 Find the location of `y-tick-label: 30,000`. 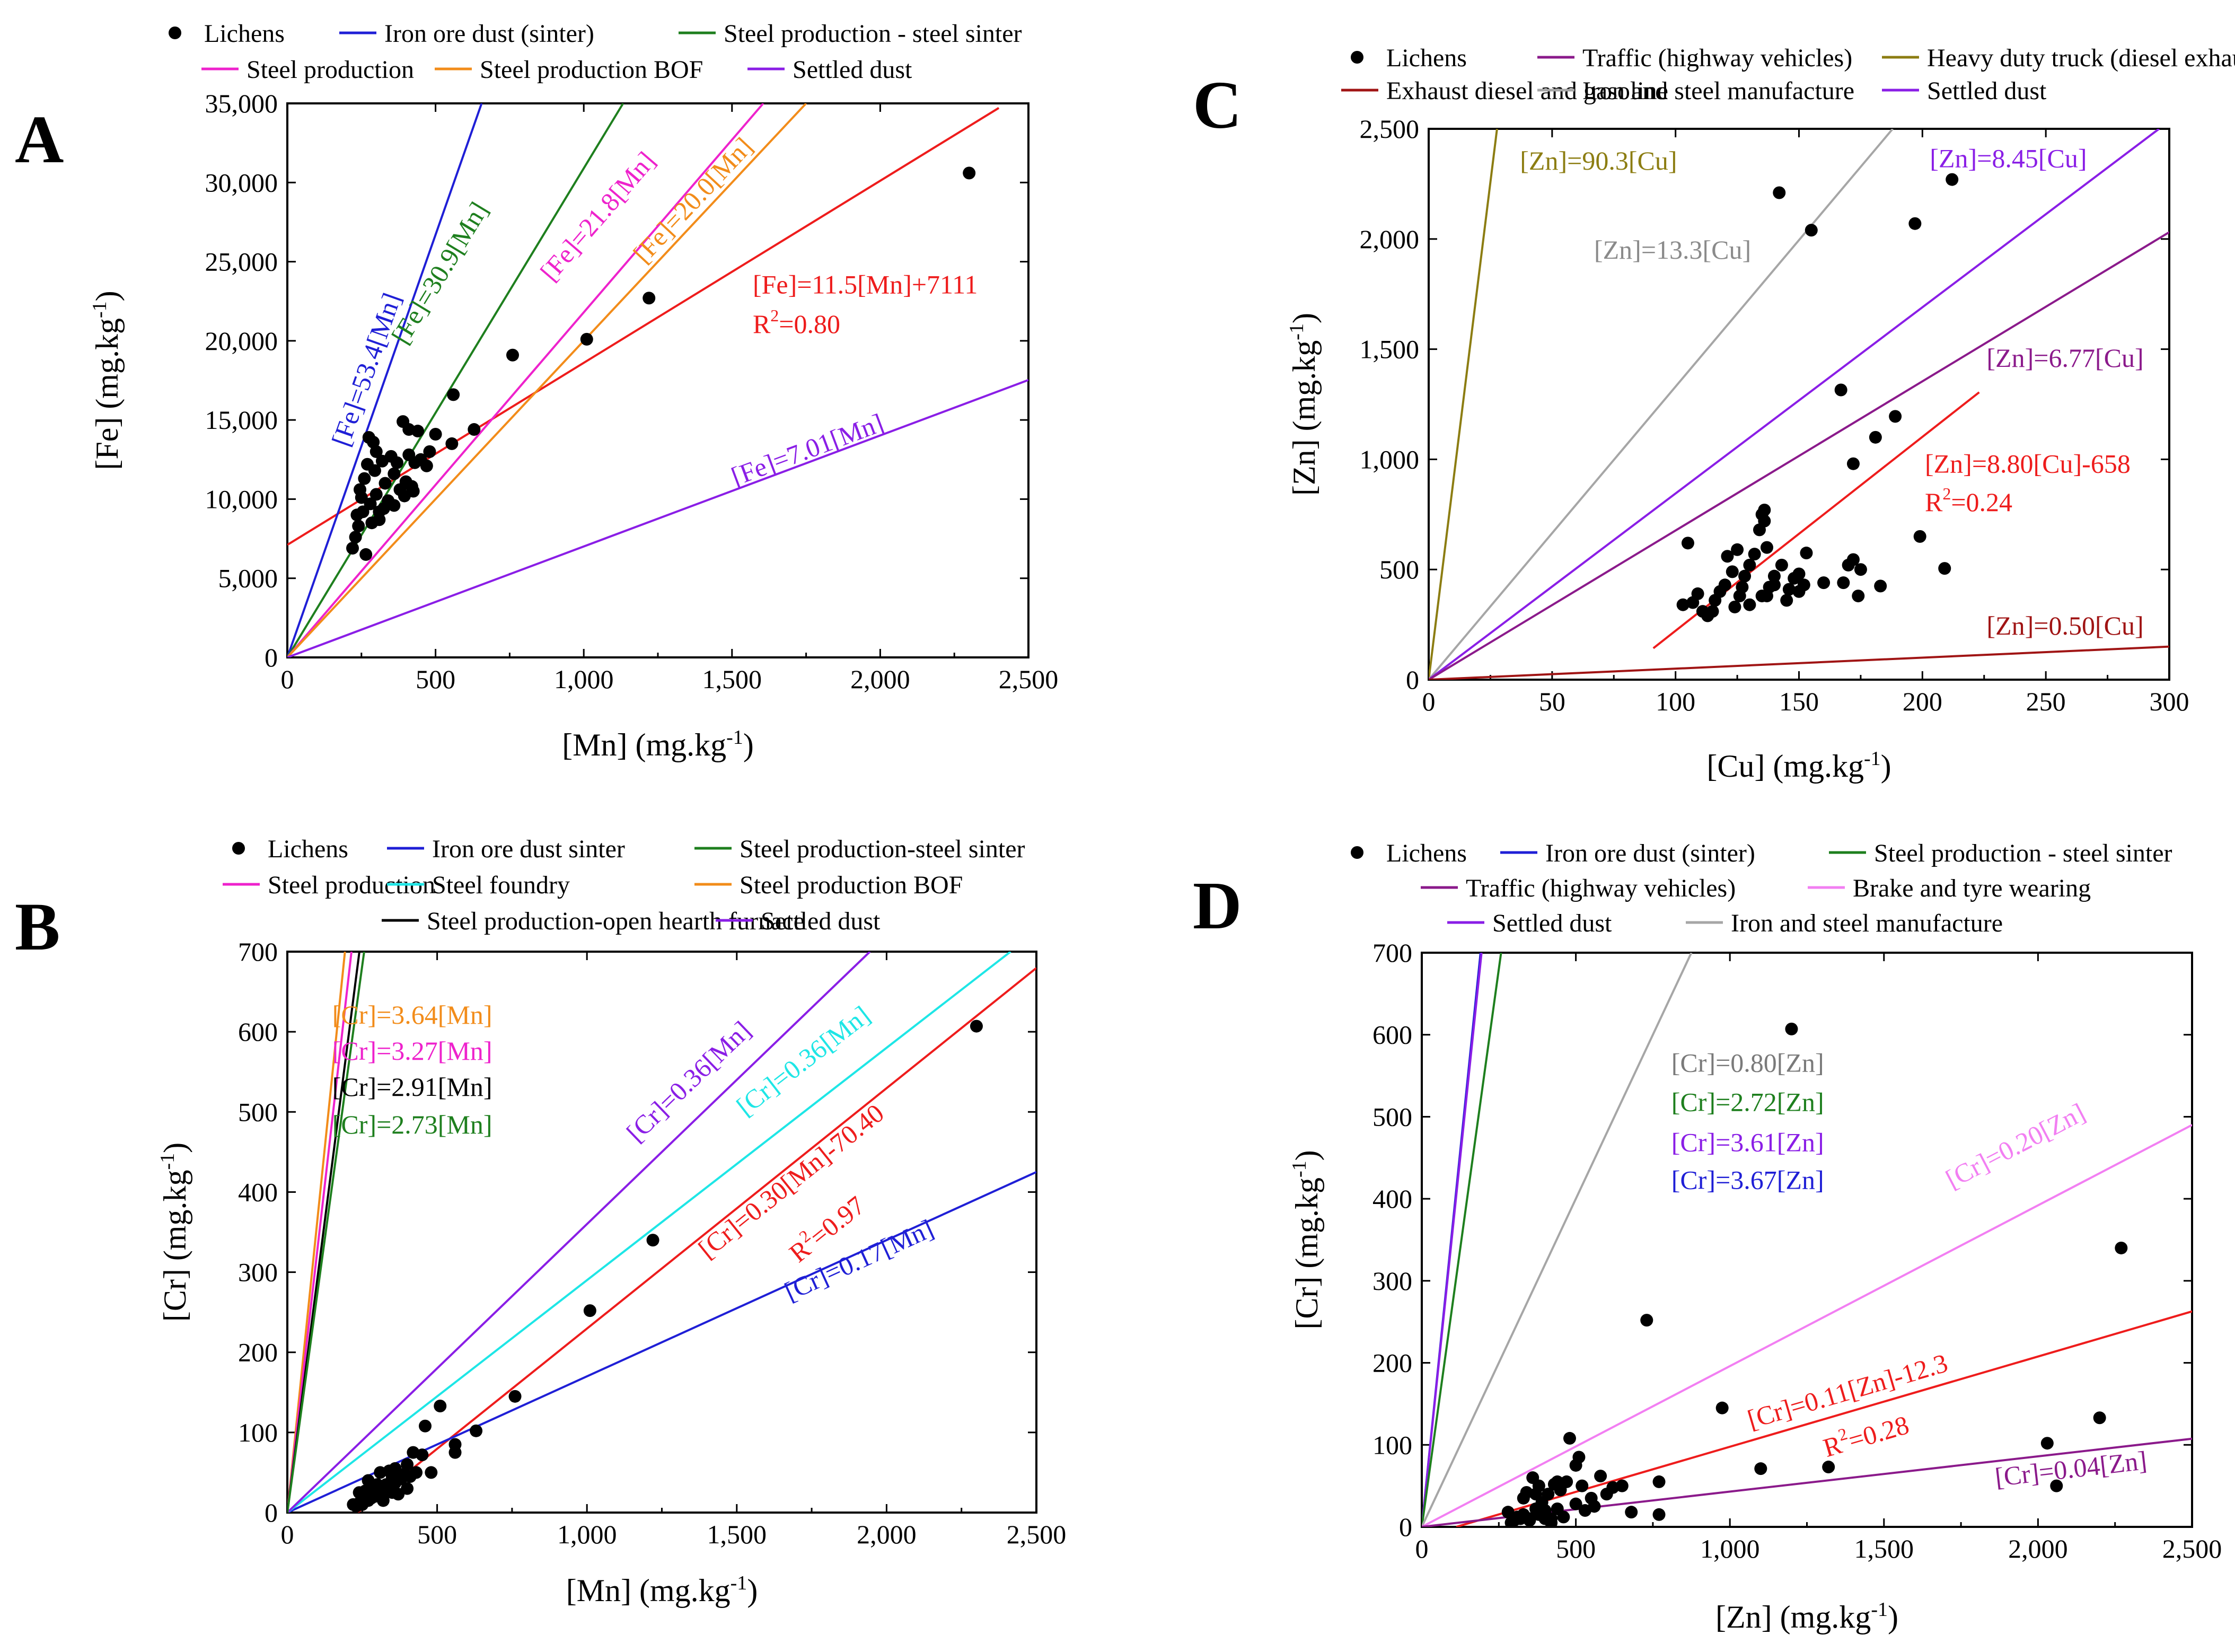

y-tick-label: 30,000 is located at coordinates (241, 182).